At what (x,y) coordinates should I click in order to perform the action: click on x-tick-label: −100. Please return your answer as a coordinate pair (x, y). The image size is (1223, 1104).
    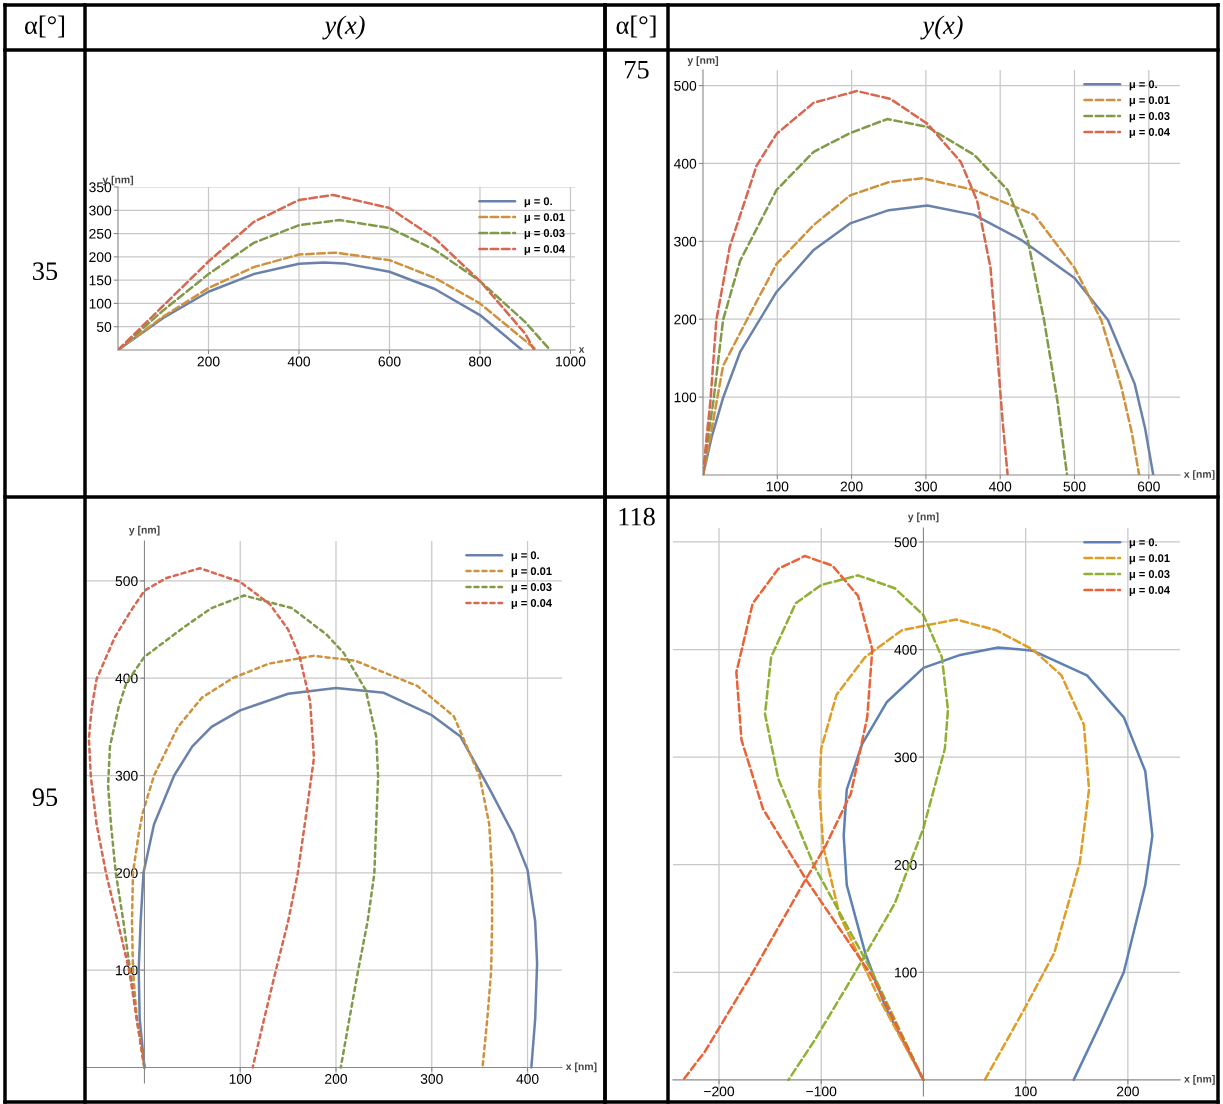
    Looking at the image, I should click on (821, 1091).